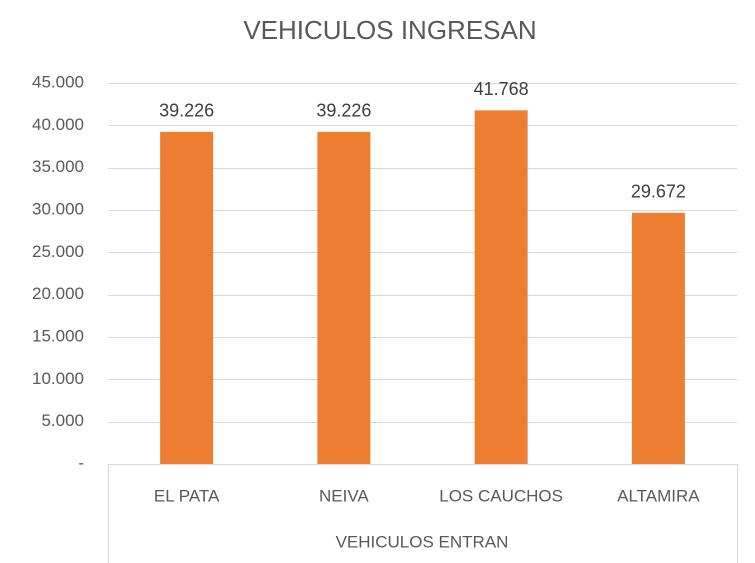 This screenshot has height=563, width=755. What do you see at coordinates (62, 420) in the screenshot?
I see `y-tick-label: 5.000` at bounding box center [62, 420].